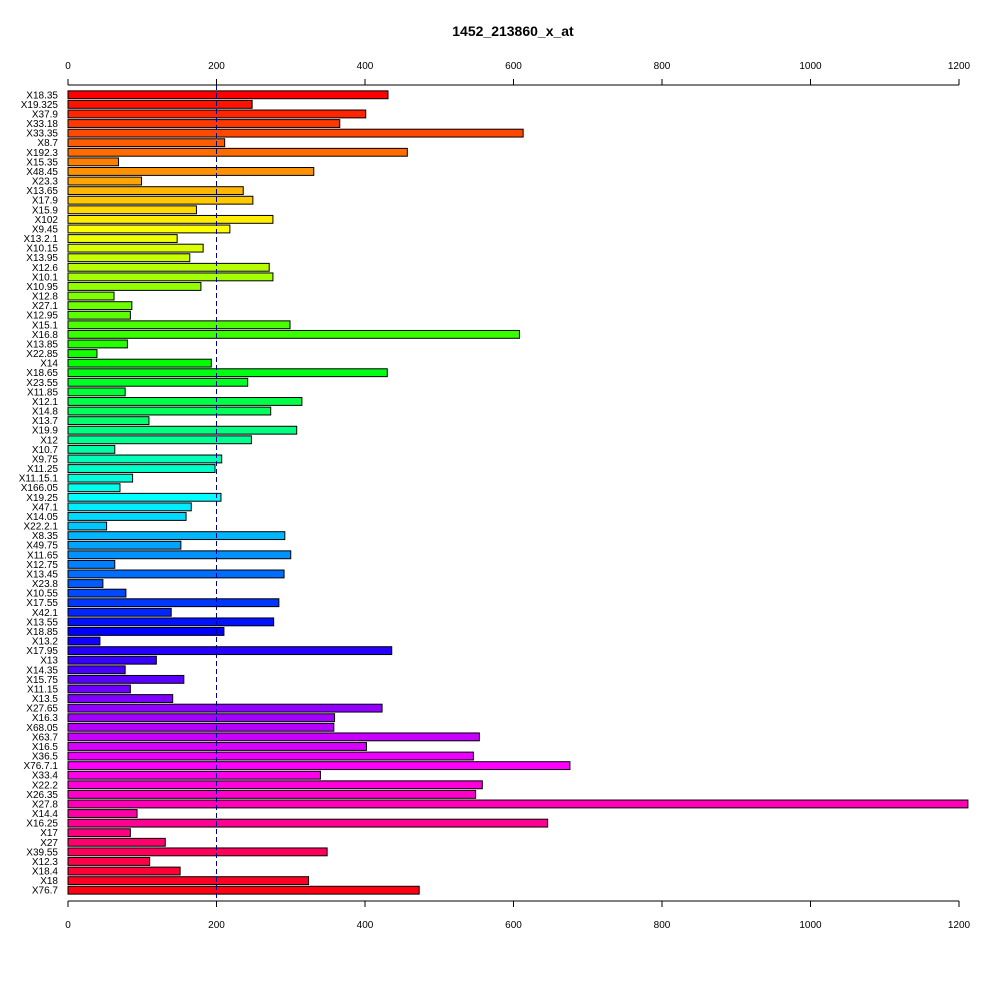 The image size is (1000, 1000). I want to click on category-label: X18.4, so click(45, 872).